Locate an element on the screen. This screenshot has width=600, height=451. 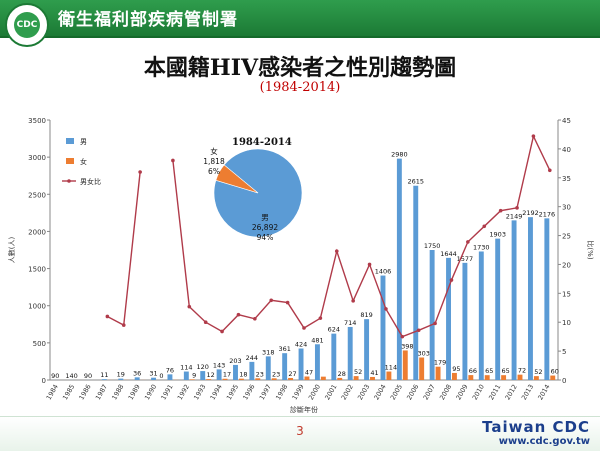
pie-label-male-count: 26,892 is located at coordinates (265, 227).